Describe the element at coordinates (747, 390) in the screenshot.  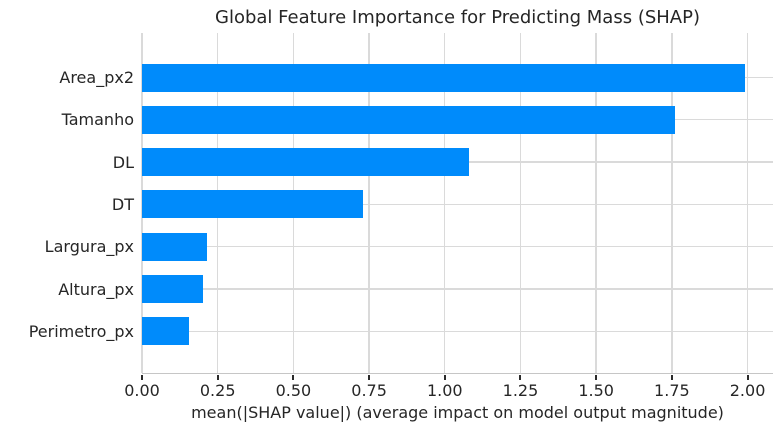
I see `x-tick-label: 2.00` at that location.